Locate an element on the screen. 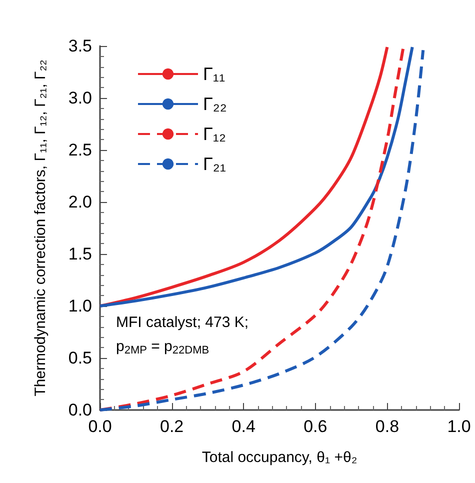 The width and height of the screenshot is (475, 483). x-tick-label: 1.0 is located at coordinates (459, 426).